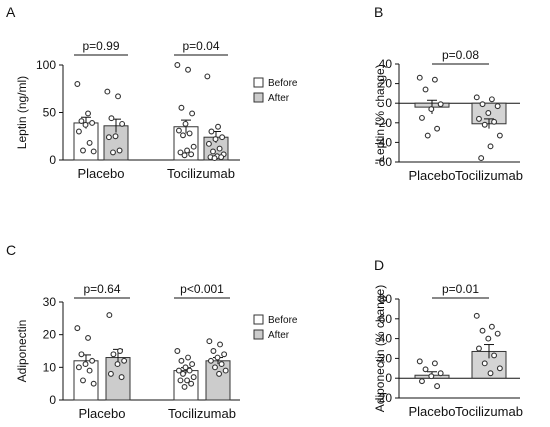 This screenshot has height=427, width=550. What do you see at coordinates (22, 351) in the screenshot?
I see `y-axis-label: Adiponectin` at bounding box center [22, 351].